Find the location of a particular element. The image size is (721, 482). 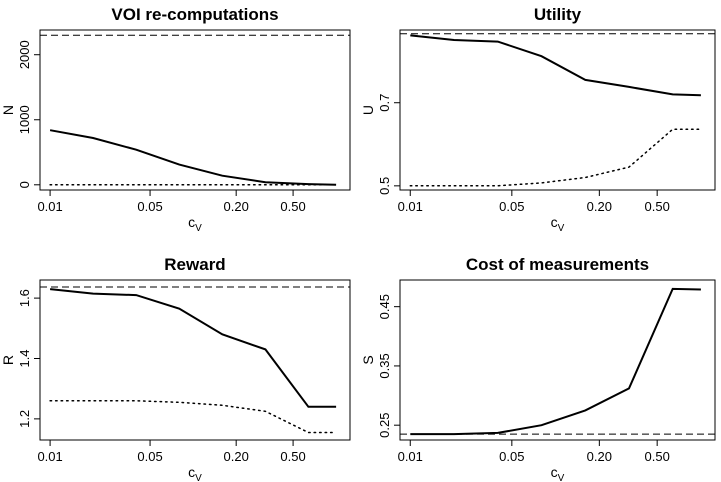

y-tick-label: 2000 is located at coordinates (24, 54).